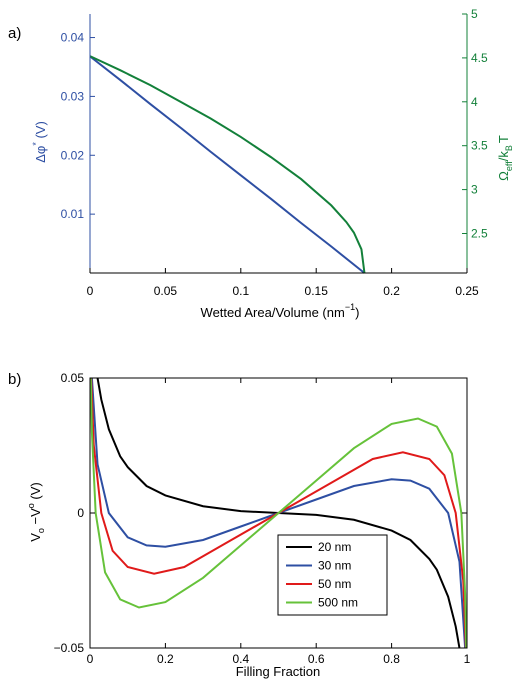  Describe the element at coordinates (41, 530) in the screenshot. I see `panel-b-y-axis-label-sub: o` at that location.